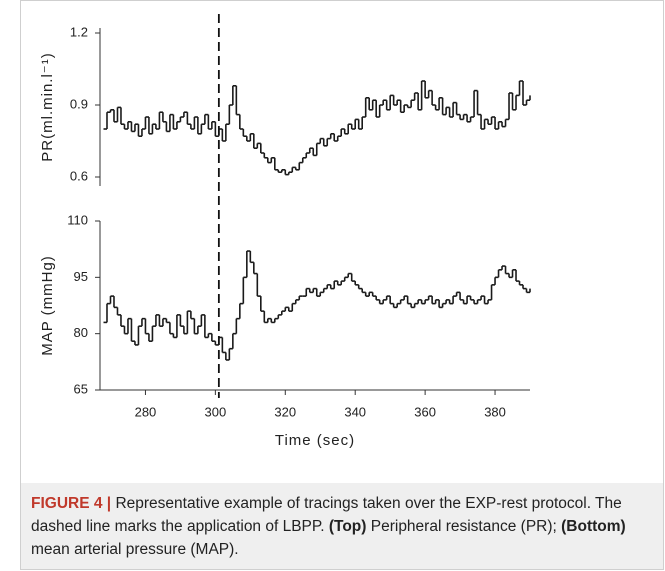 This screenshot has width=665, height=571. Describe the element at coordinates (216, 411) in the screenshot. I see `x-tick-label: 300` at that location.